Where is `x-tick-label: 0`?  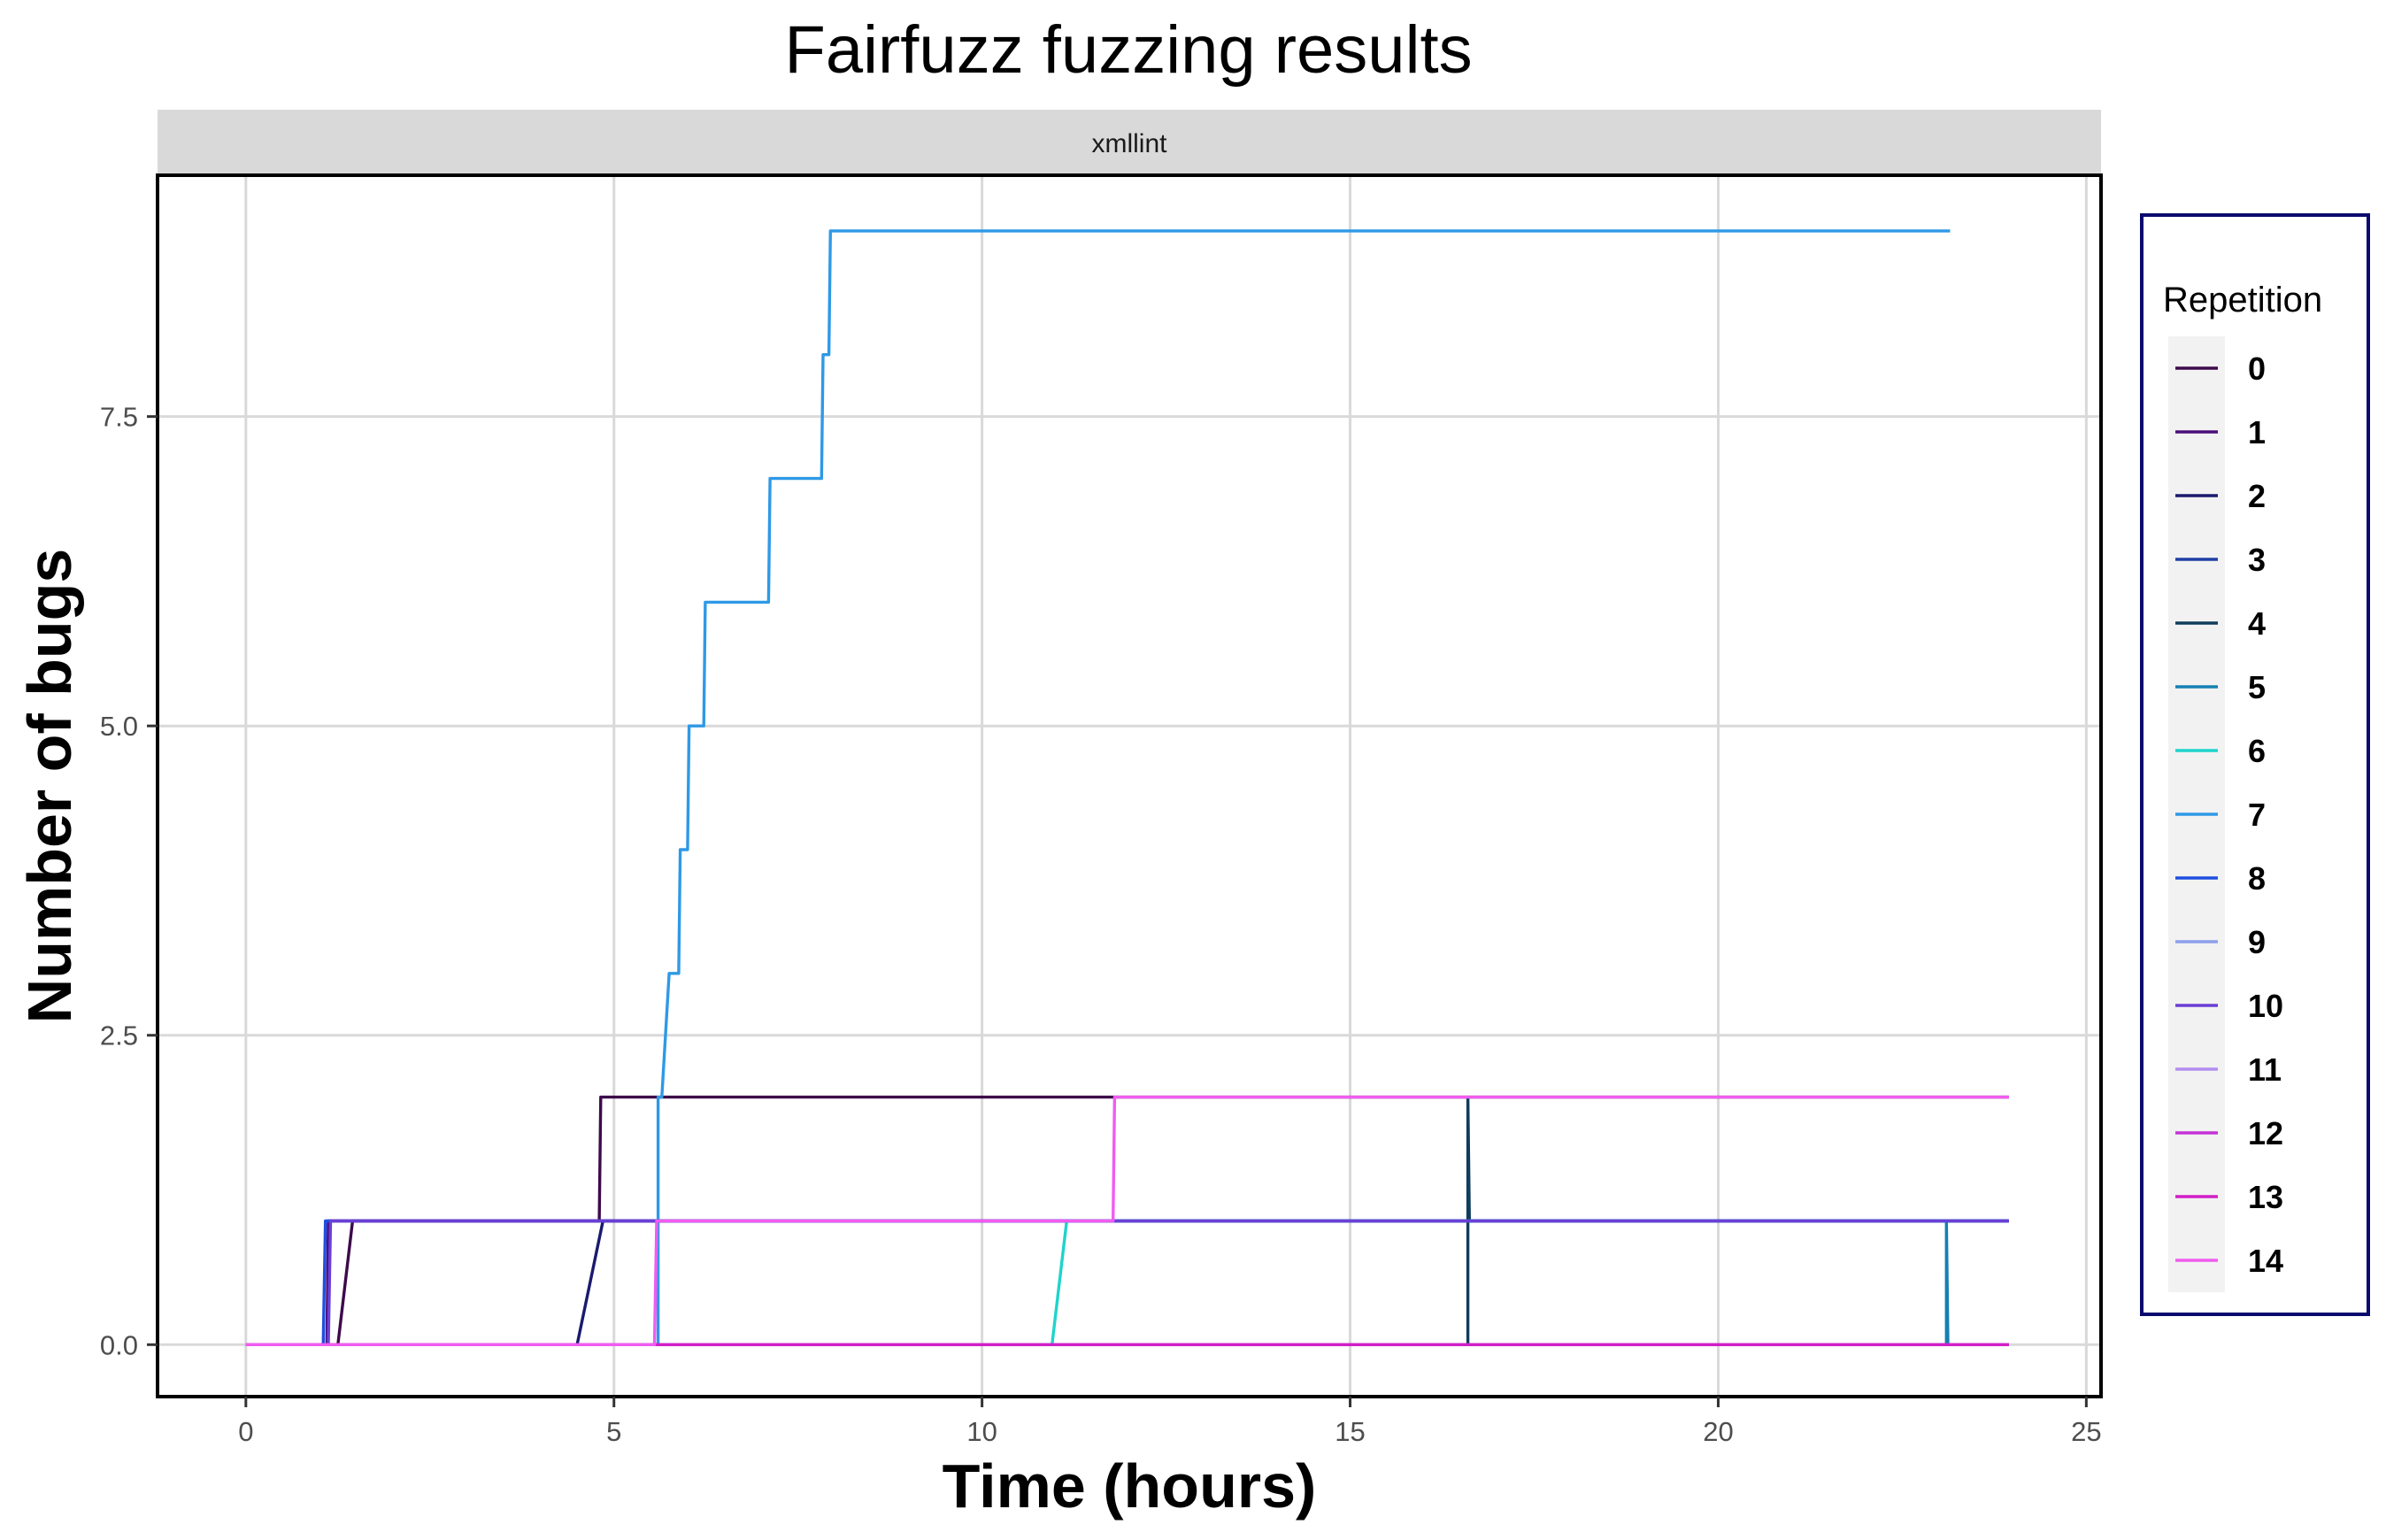
x-tick-label: 0 is located at coordinates (245, 1432).